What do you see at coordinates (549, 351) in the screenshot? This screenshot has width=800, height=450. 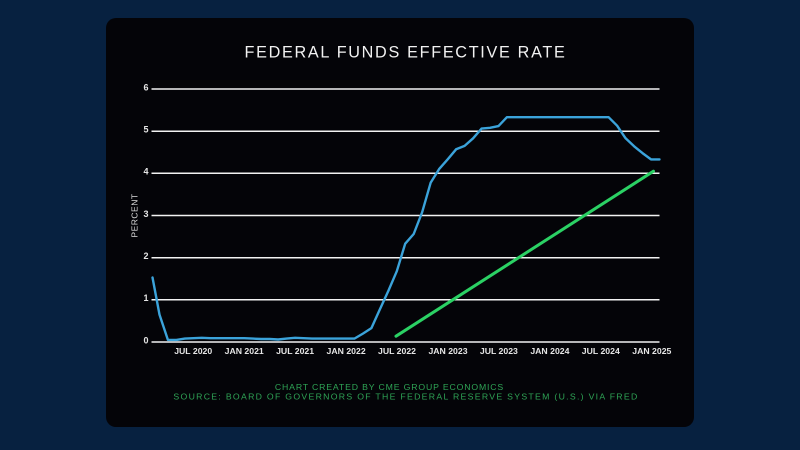 I see `svg-text: JAN 2024` at bounding box center [549, 351].